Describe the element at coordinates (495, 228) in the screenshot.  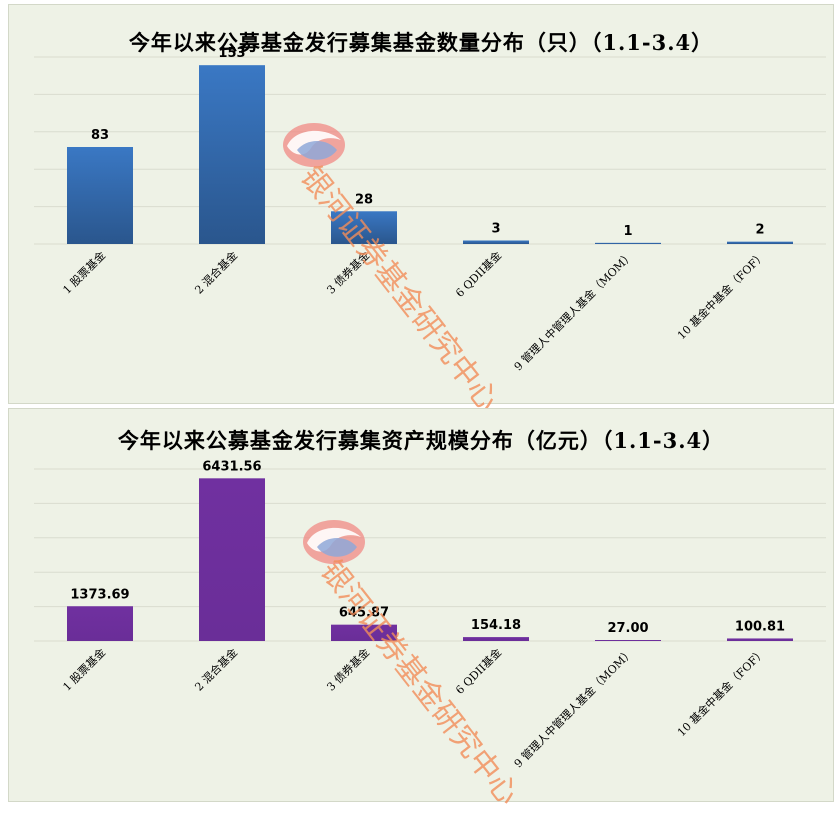
I see `data-label: 3` at that location.